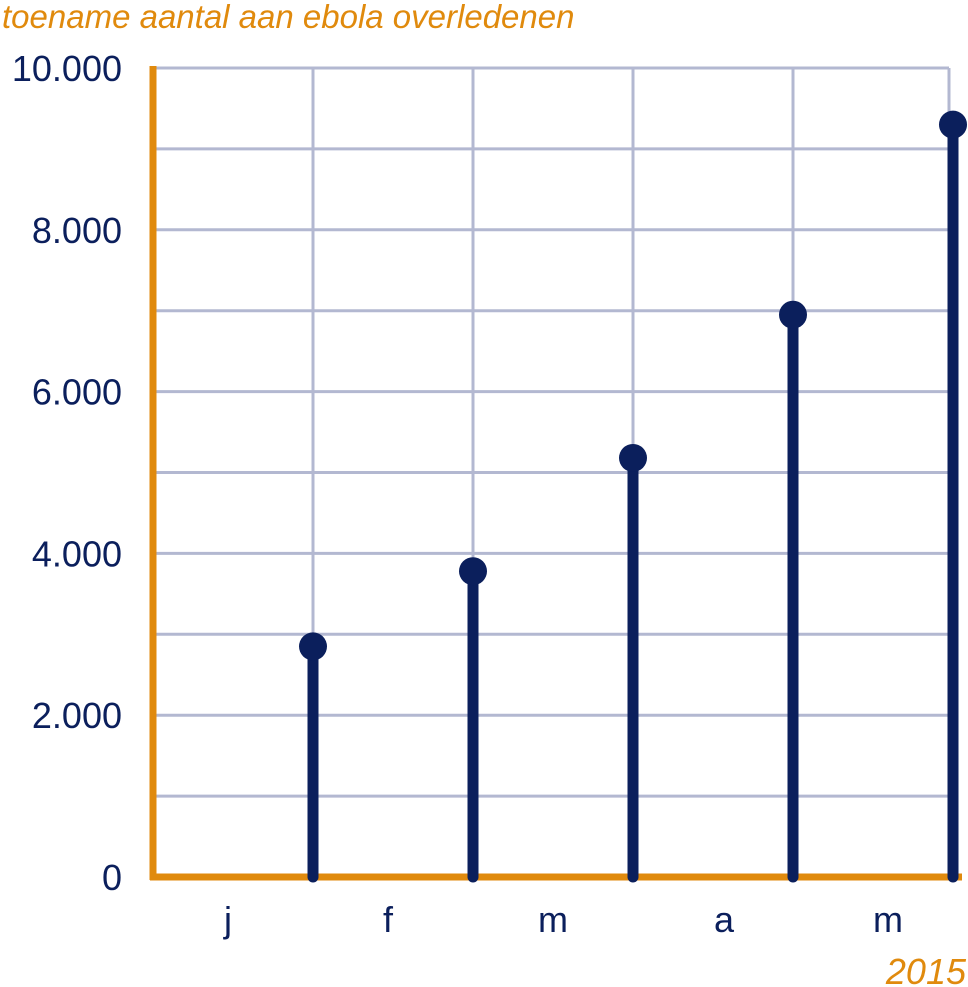  What do you see at coordinates (77, 230) in the screenshot?
I see `y-tick-label: 8.000` at bounding box center [77, 230].